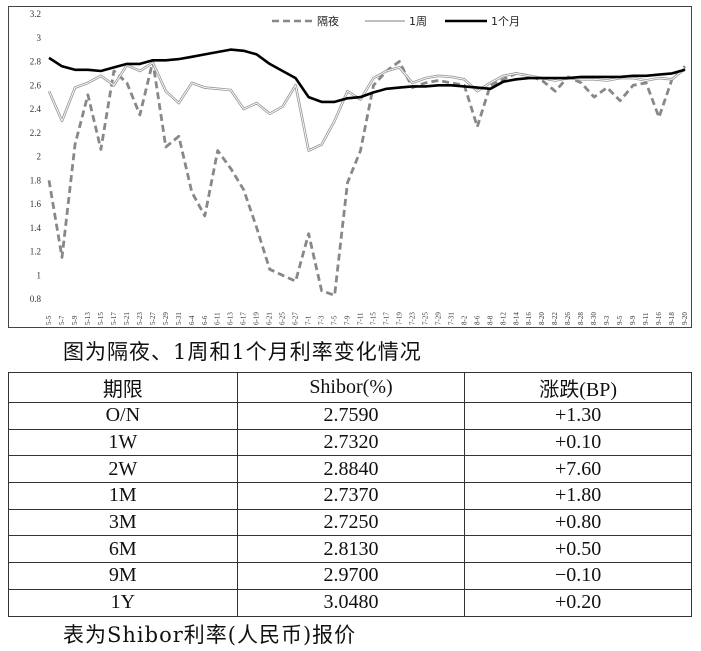 The width and height of the screenshot is (701, 651). I want to click on cell-rate: 2.7590, so click(351, 416).